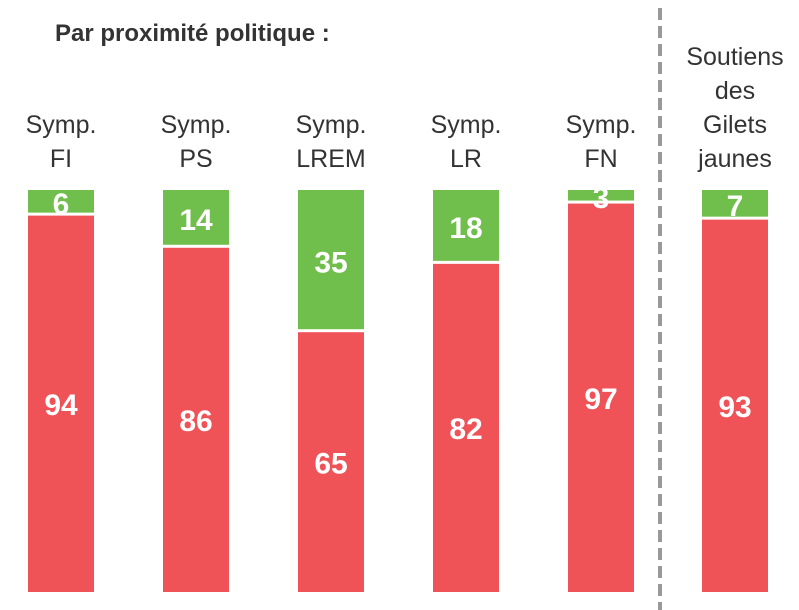  What do you see at coordinates (466, 142) in the screenshot?
I see `x-tick-label: Symp. LR` at bounding box center [466, 142].